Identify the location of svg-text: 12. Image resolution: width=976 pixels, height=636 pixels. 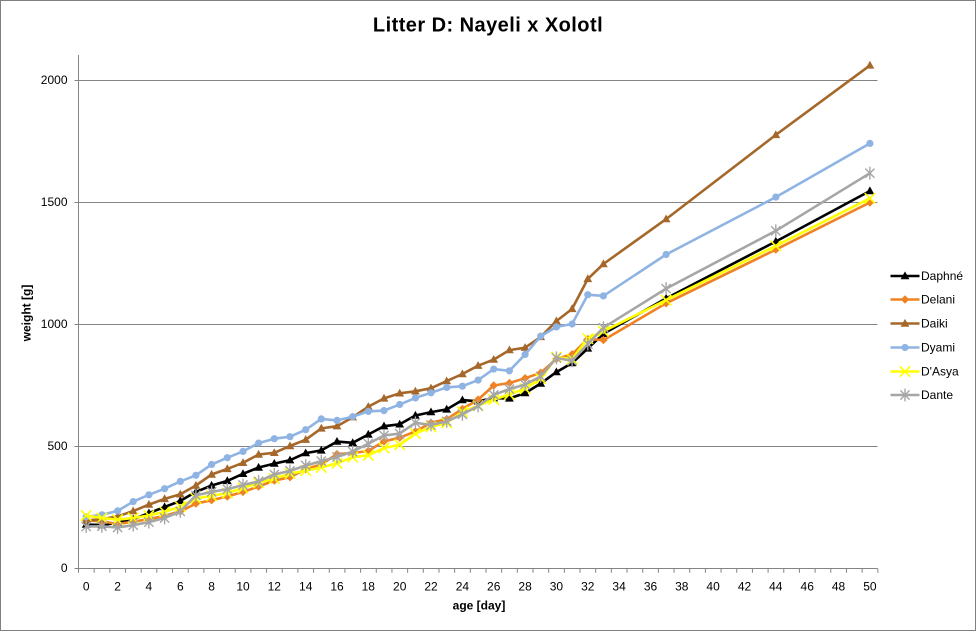
(275, 587).